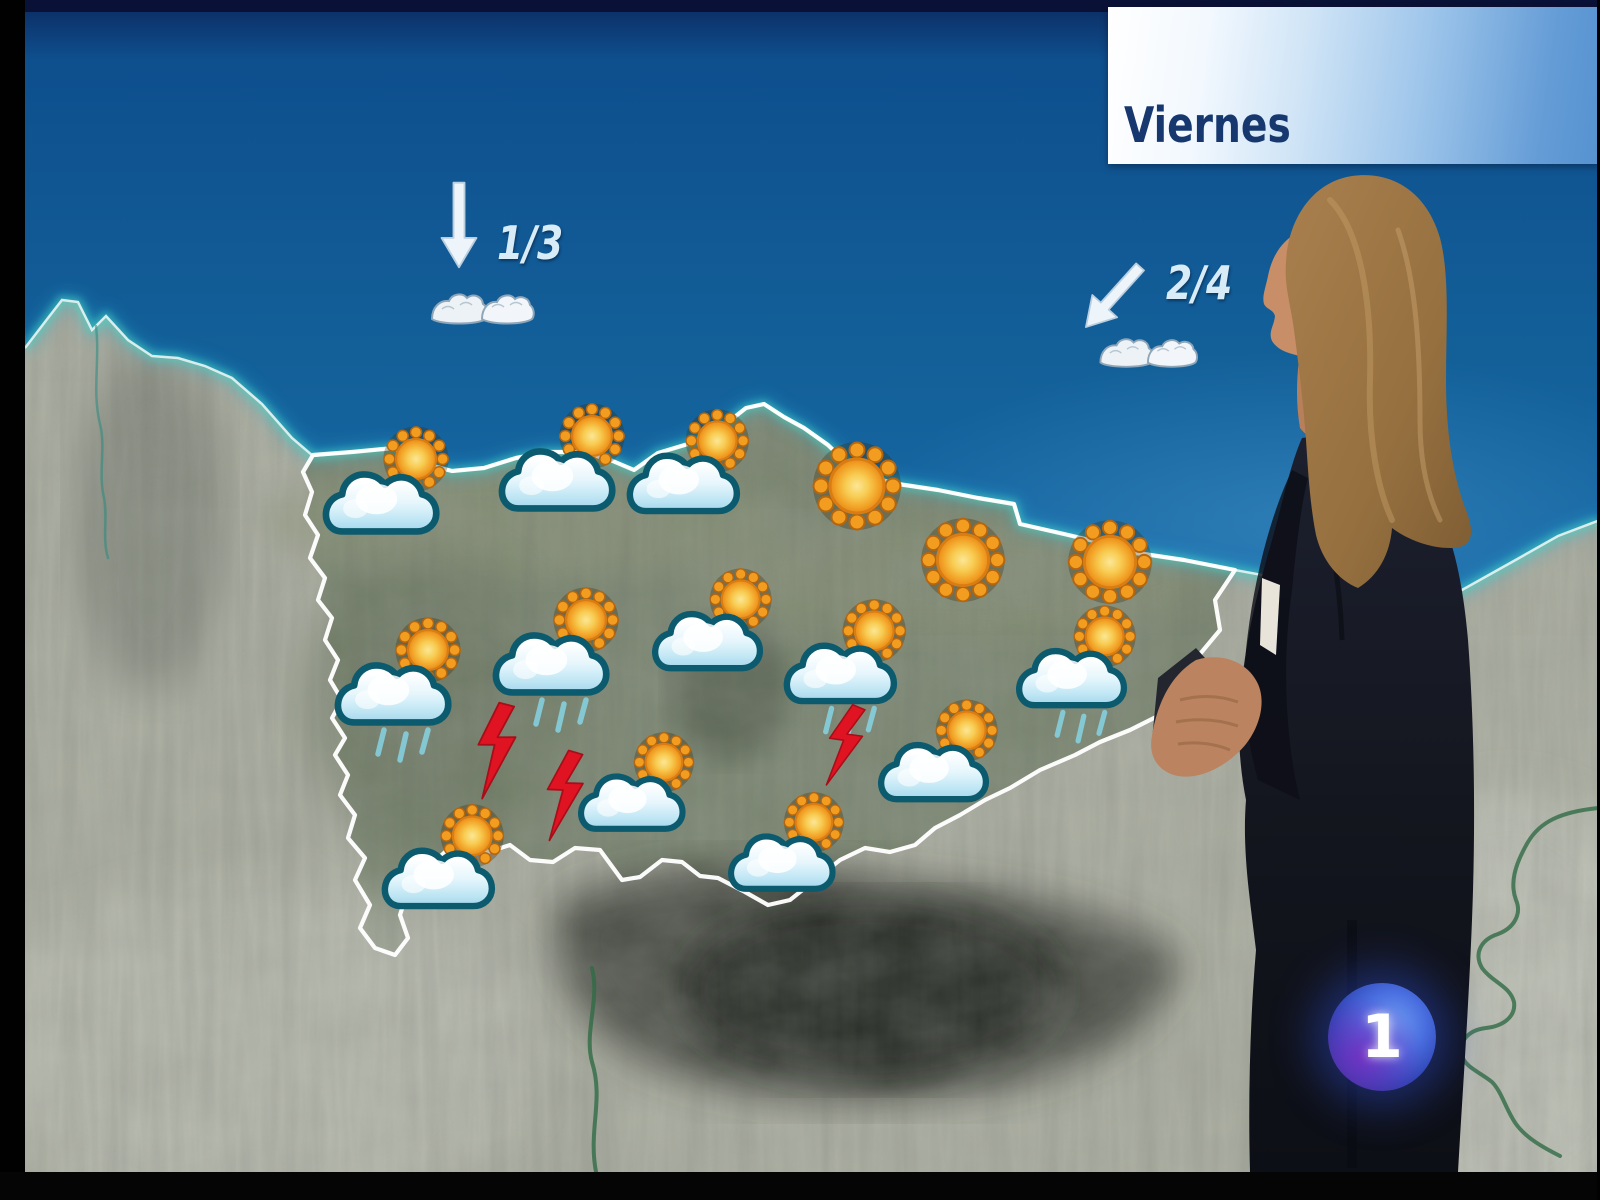 The image size is (1600, 1200). I want to click on channel-number: 1, so click(1382, 1037).